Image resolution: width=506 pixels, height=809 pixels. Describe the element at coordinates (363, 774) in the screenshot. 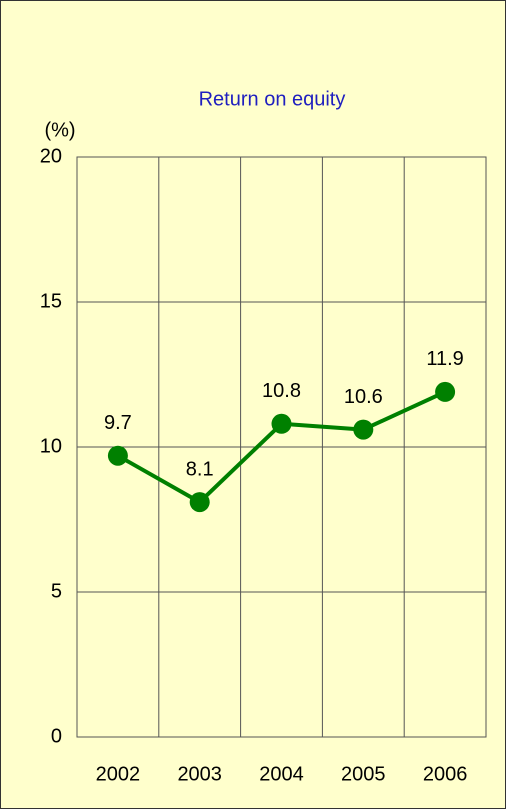

I see `x-tick-label: 2005` at that location.